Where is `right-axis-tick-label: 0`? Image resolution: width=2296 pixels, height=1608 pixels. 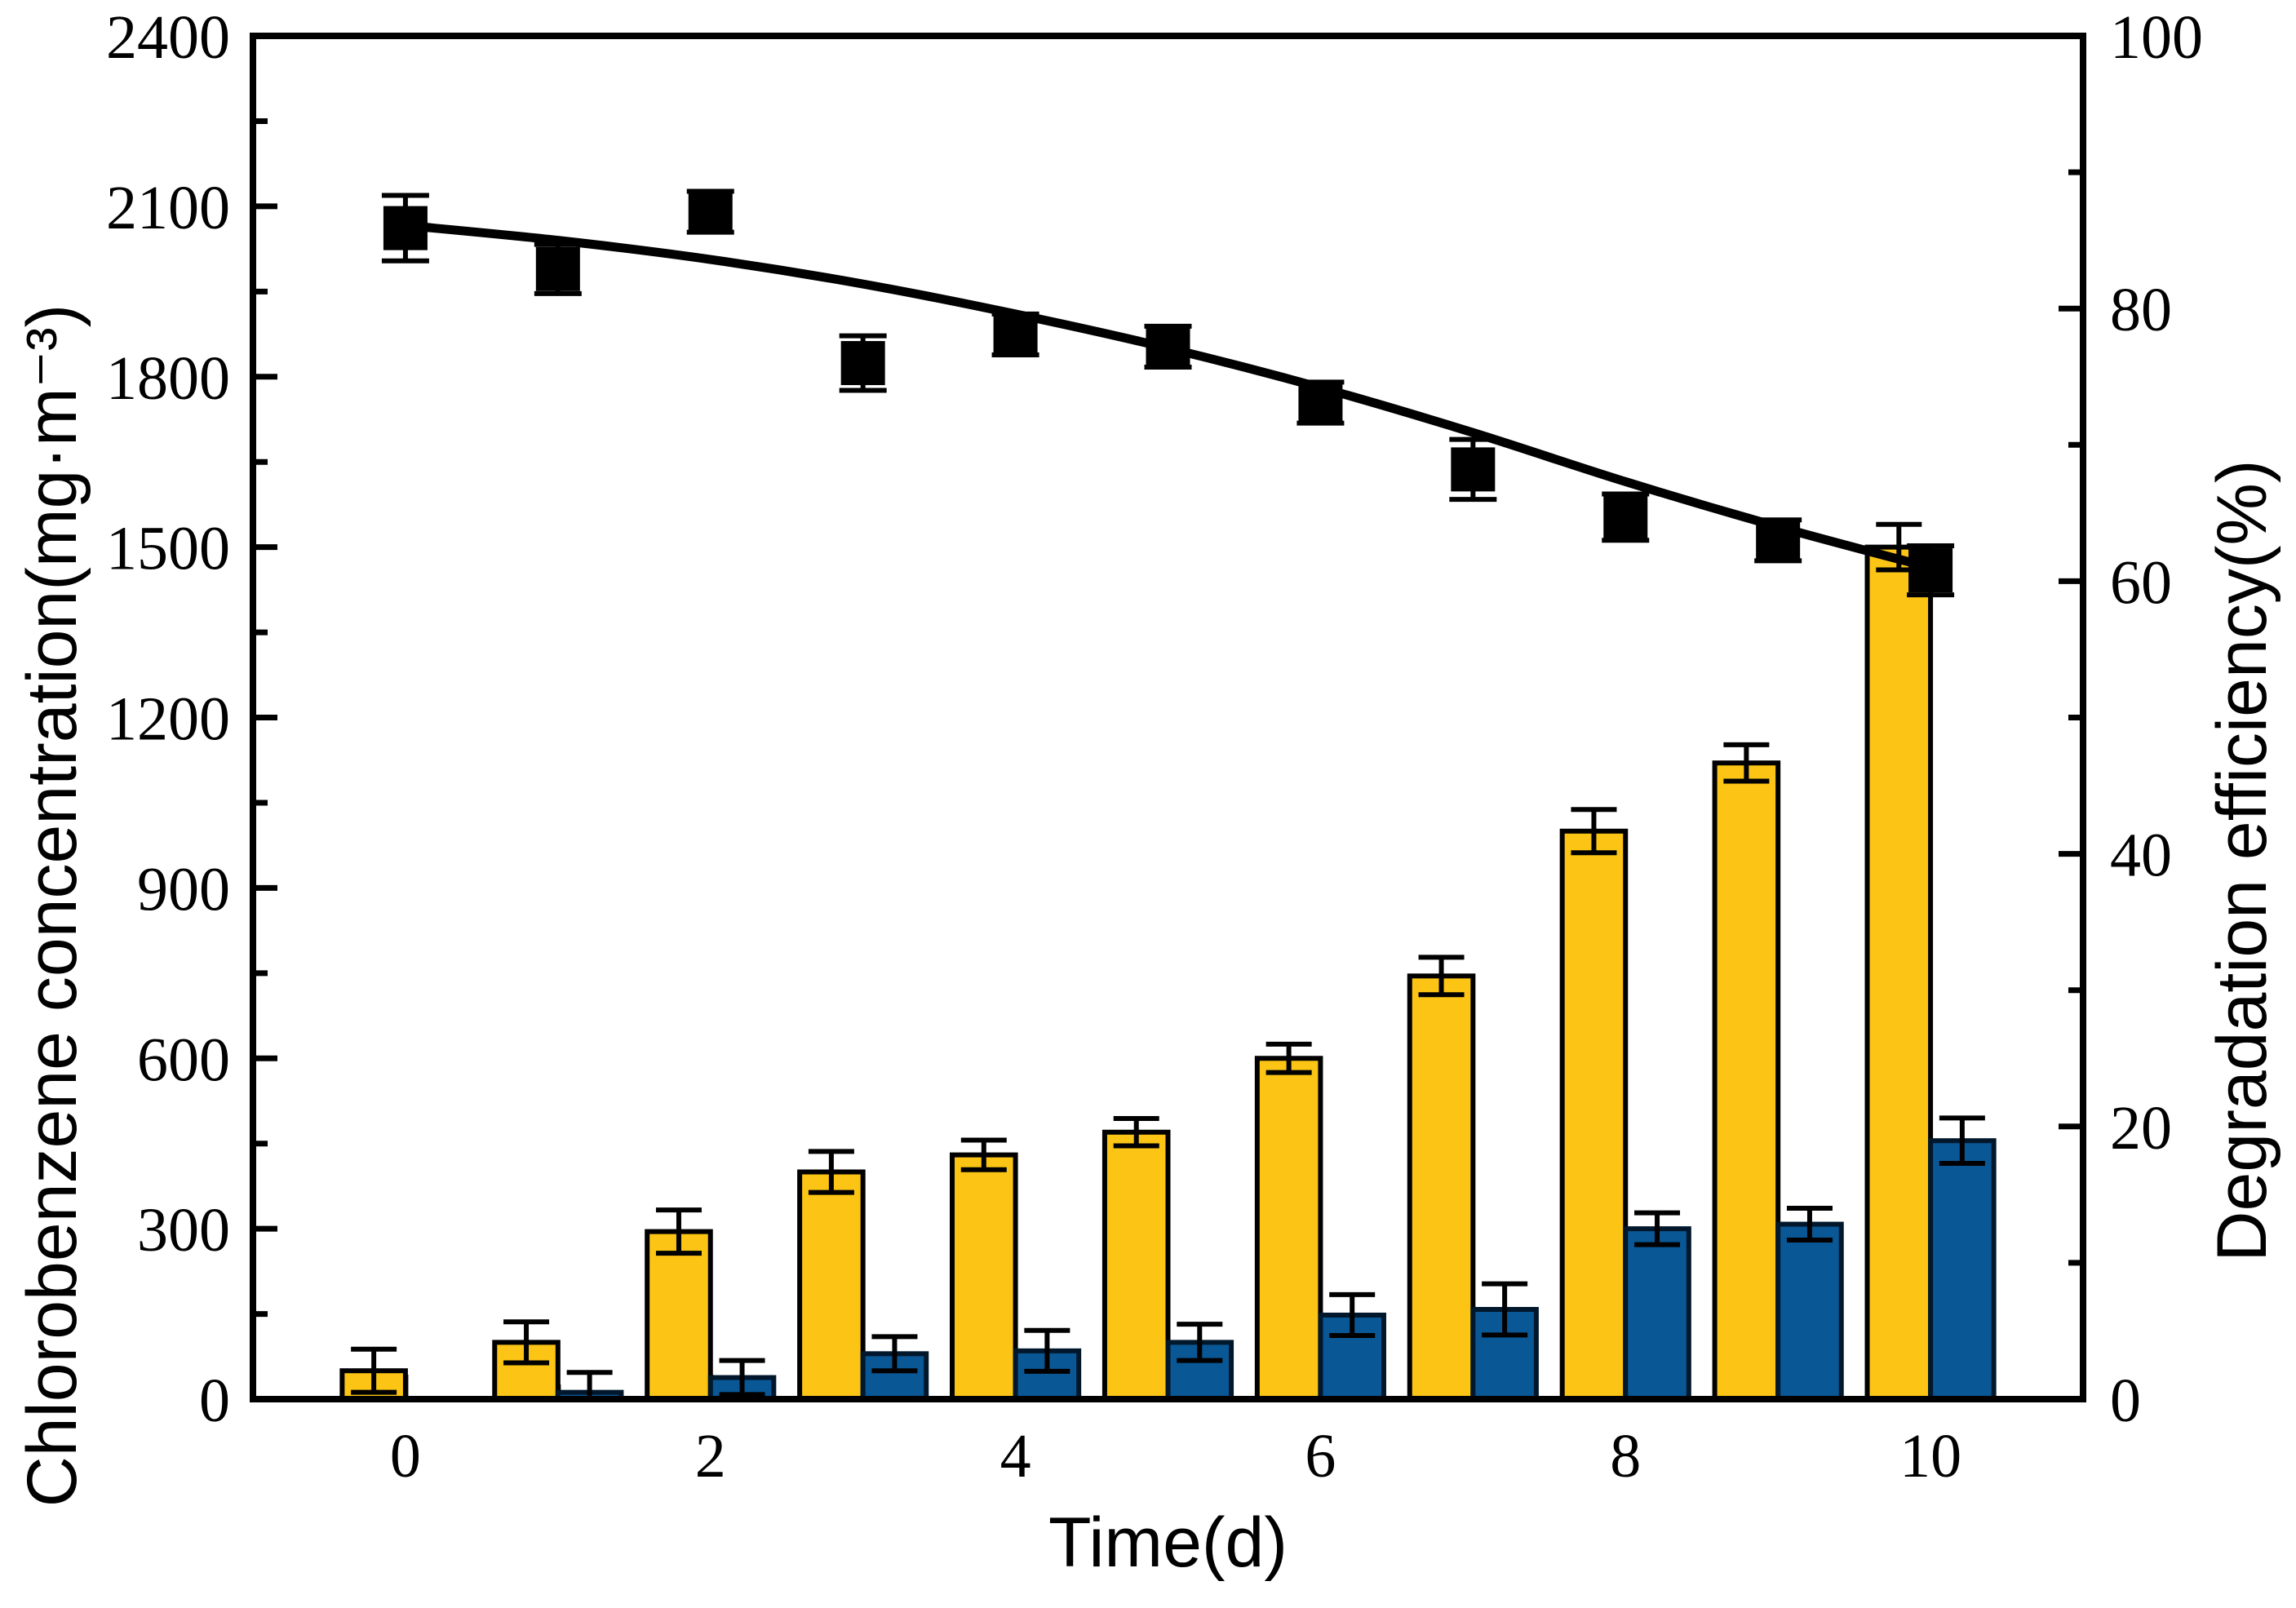
right-axis-tick-label: 0 is located at coordinates (2125, 1401).